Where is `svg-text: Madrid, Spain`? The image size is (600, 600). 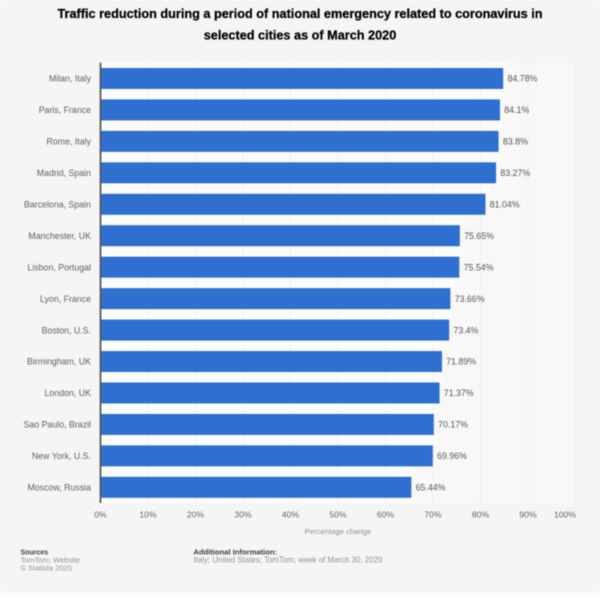 svg-text: Madrid, Spain is located at coordinates (64, 173).